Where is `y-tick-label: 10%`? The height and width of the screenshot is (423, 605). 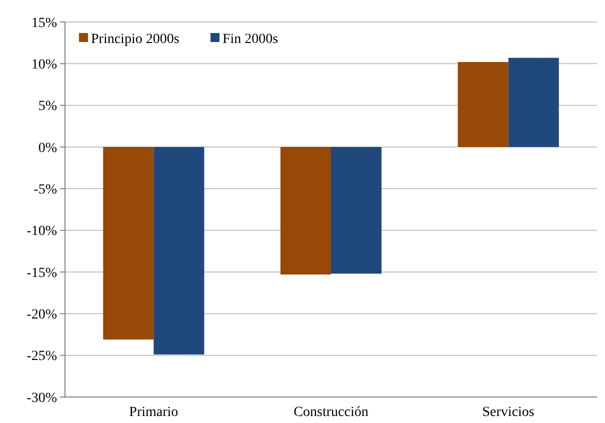 y-tick-label: 10% is located at coordinates (44, 65).